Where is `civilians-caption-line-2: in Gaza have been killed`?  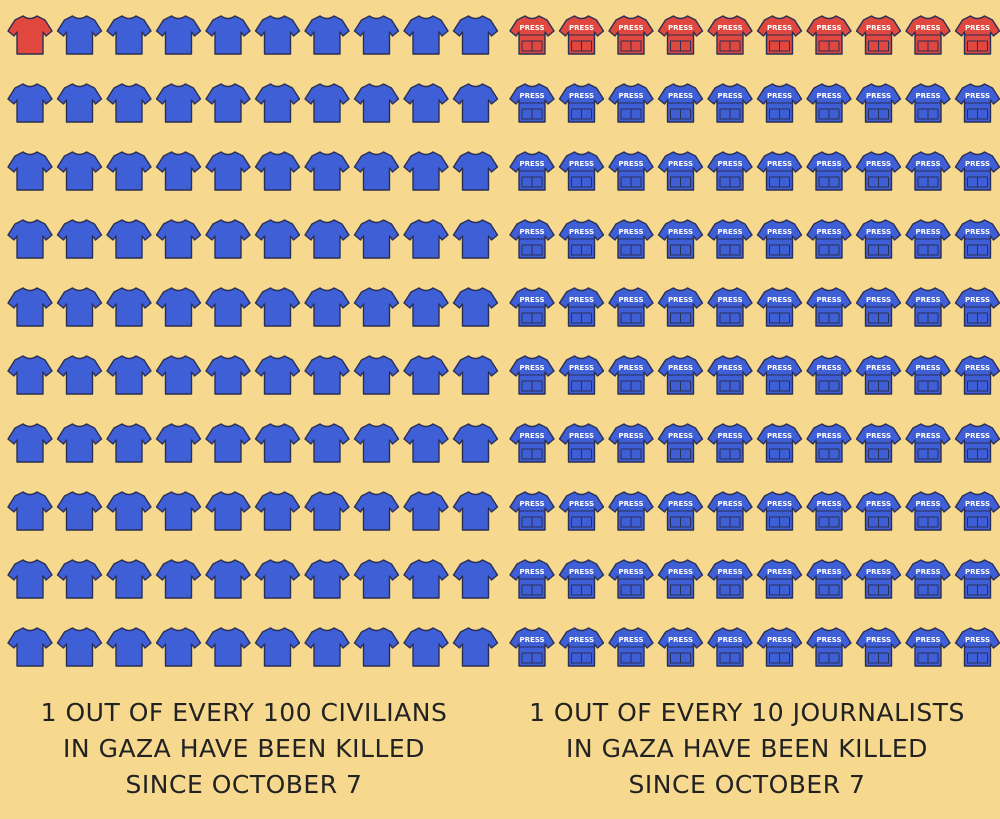
civilians-caption-line-2: in Gaza have been killed is located at coordinates (244, 748).